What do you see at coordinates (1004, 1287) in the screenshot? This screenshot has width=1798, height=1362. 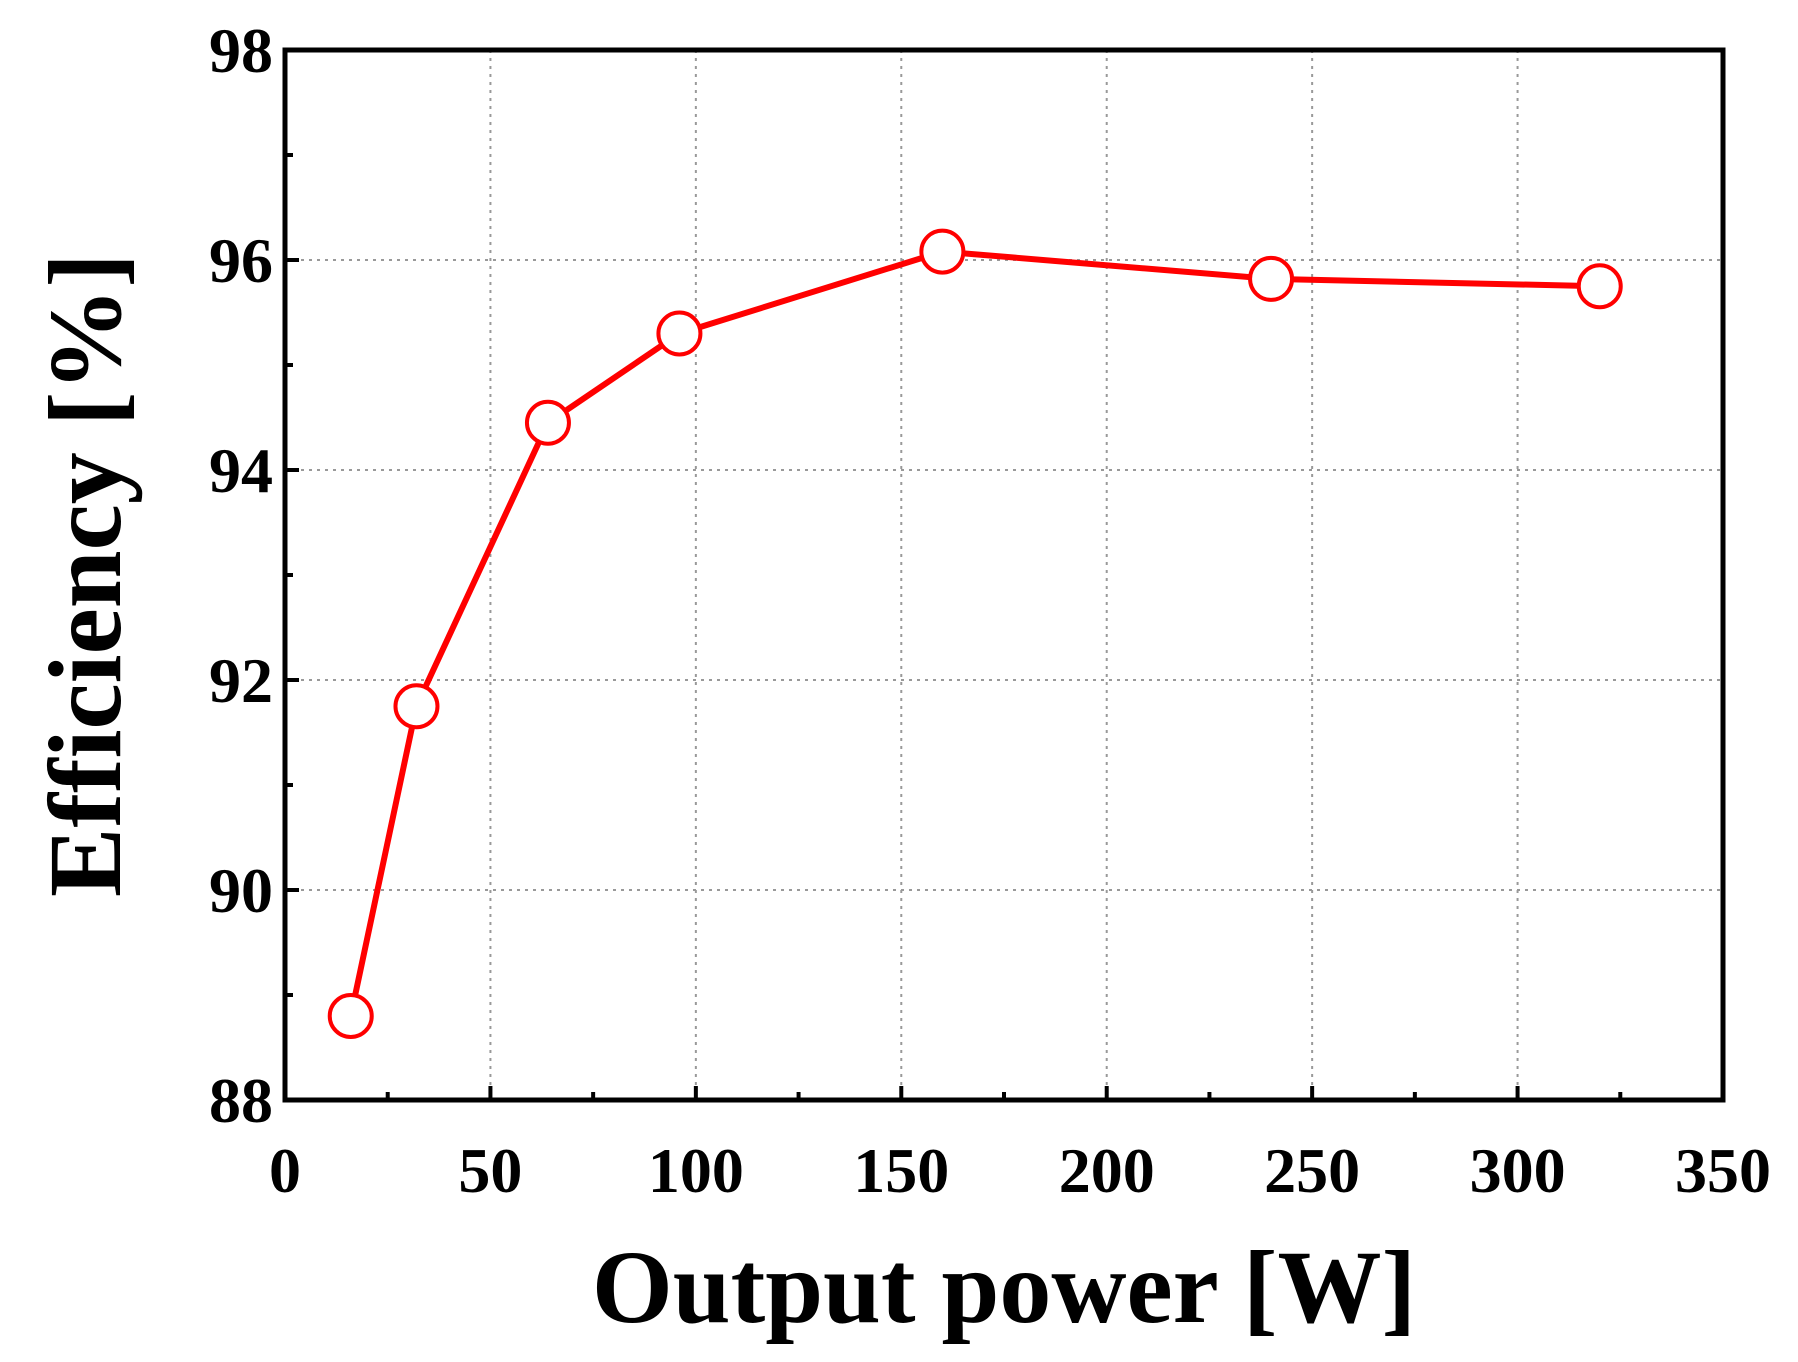 I see `x-axis-title: Output power [W]` at bounding box center [1004, 1287].